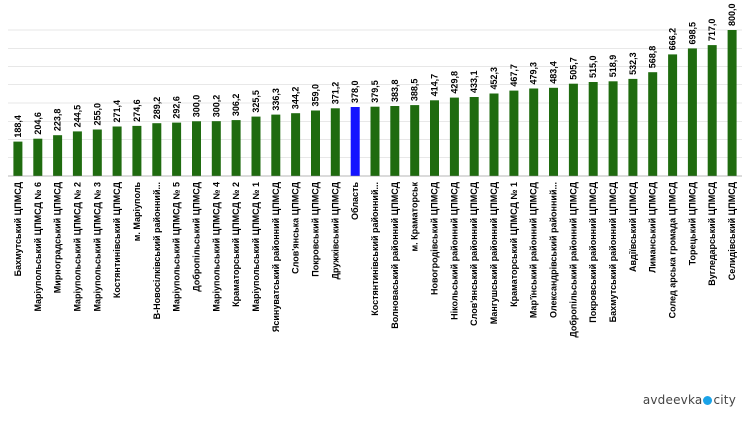 This screenshot has height=421, width=750. What do you see at coordinates (673, 39) in the screenshot?
I see `data-label: 666,2` at bounding box center [673, 39].